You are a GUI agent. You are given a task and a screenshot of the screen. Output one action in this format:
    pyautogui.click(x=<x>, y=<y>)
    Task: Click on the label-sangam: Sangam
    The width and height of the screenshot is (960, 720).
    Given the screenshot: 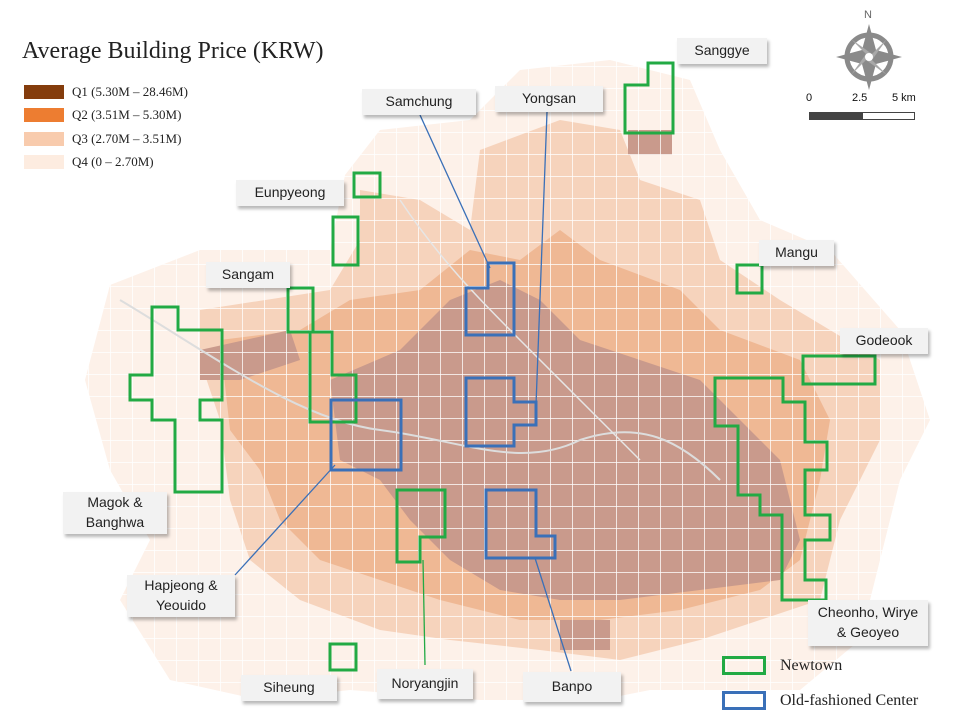 What is the action you would take?
    pyautogui.click(x=248, y=275)
    